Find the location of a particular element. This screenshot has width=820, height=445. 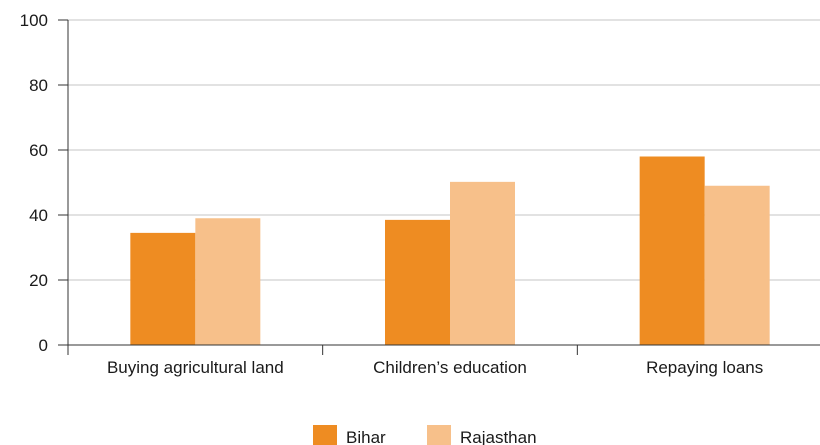

y-tick-label: 100 is located at coordinates (34, 20).